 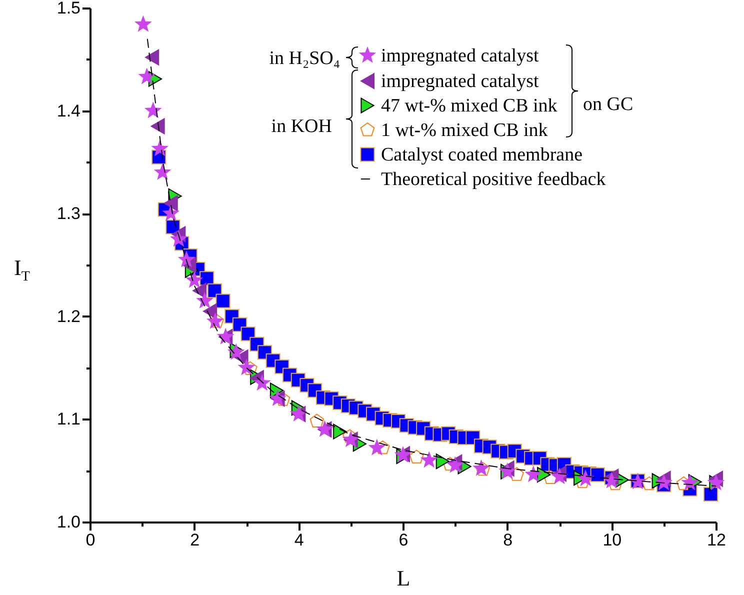 I want to click on legend-label: 47 wt-% mixed CB ink, so click(x=469, y=106).